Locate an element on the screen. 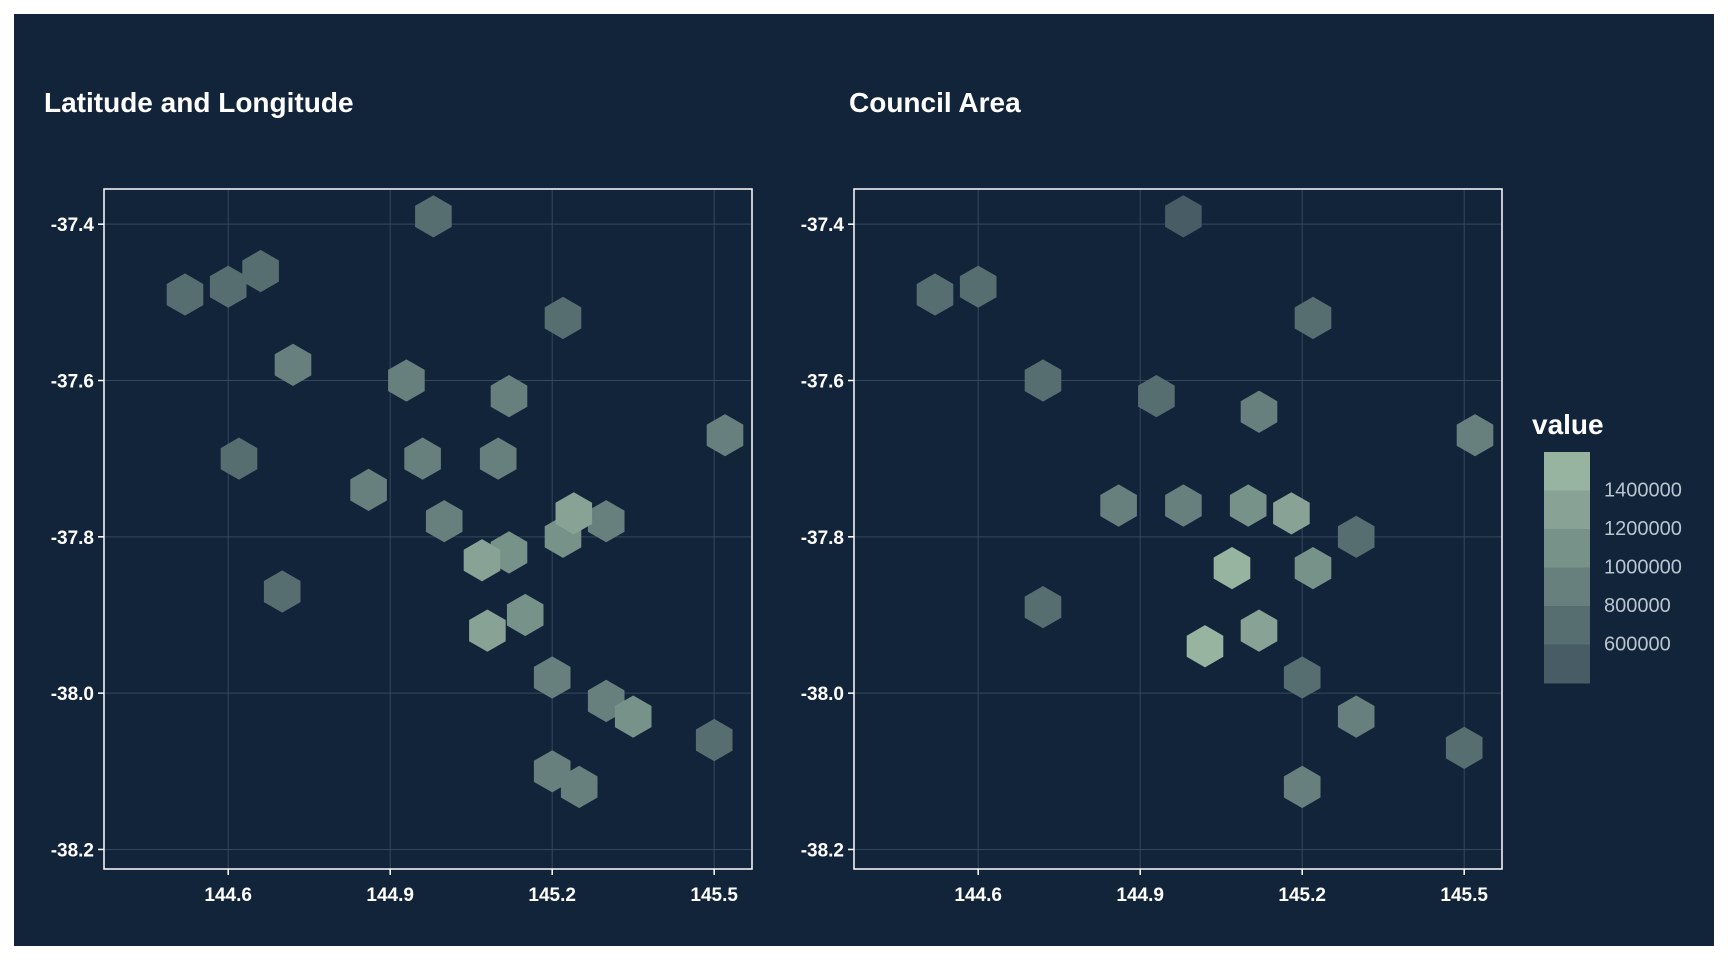 The height and width of the screenshot is (960, 1728). legend-title: value is located at coordinates (1568, 424).